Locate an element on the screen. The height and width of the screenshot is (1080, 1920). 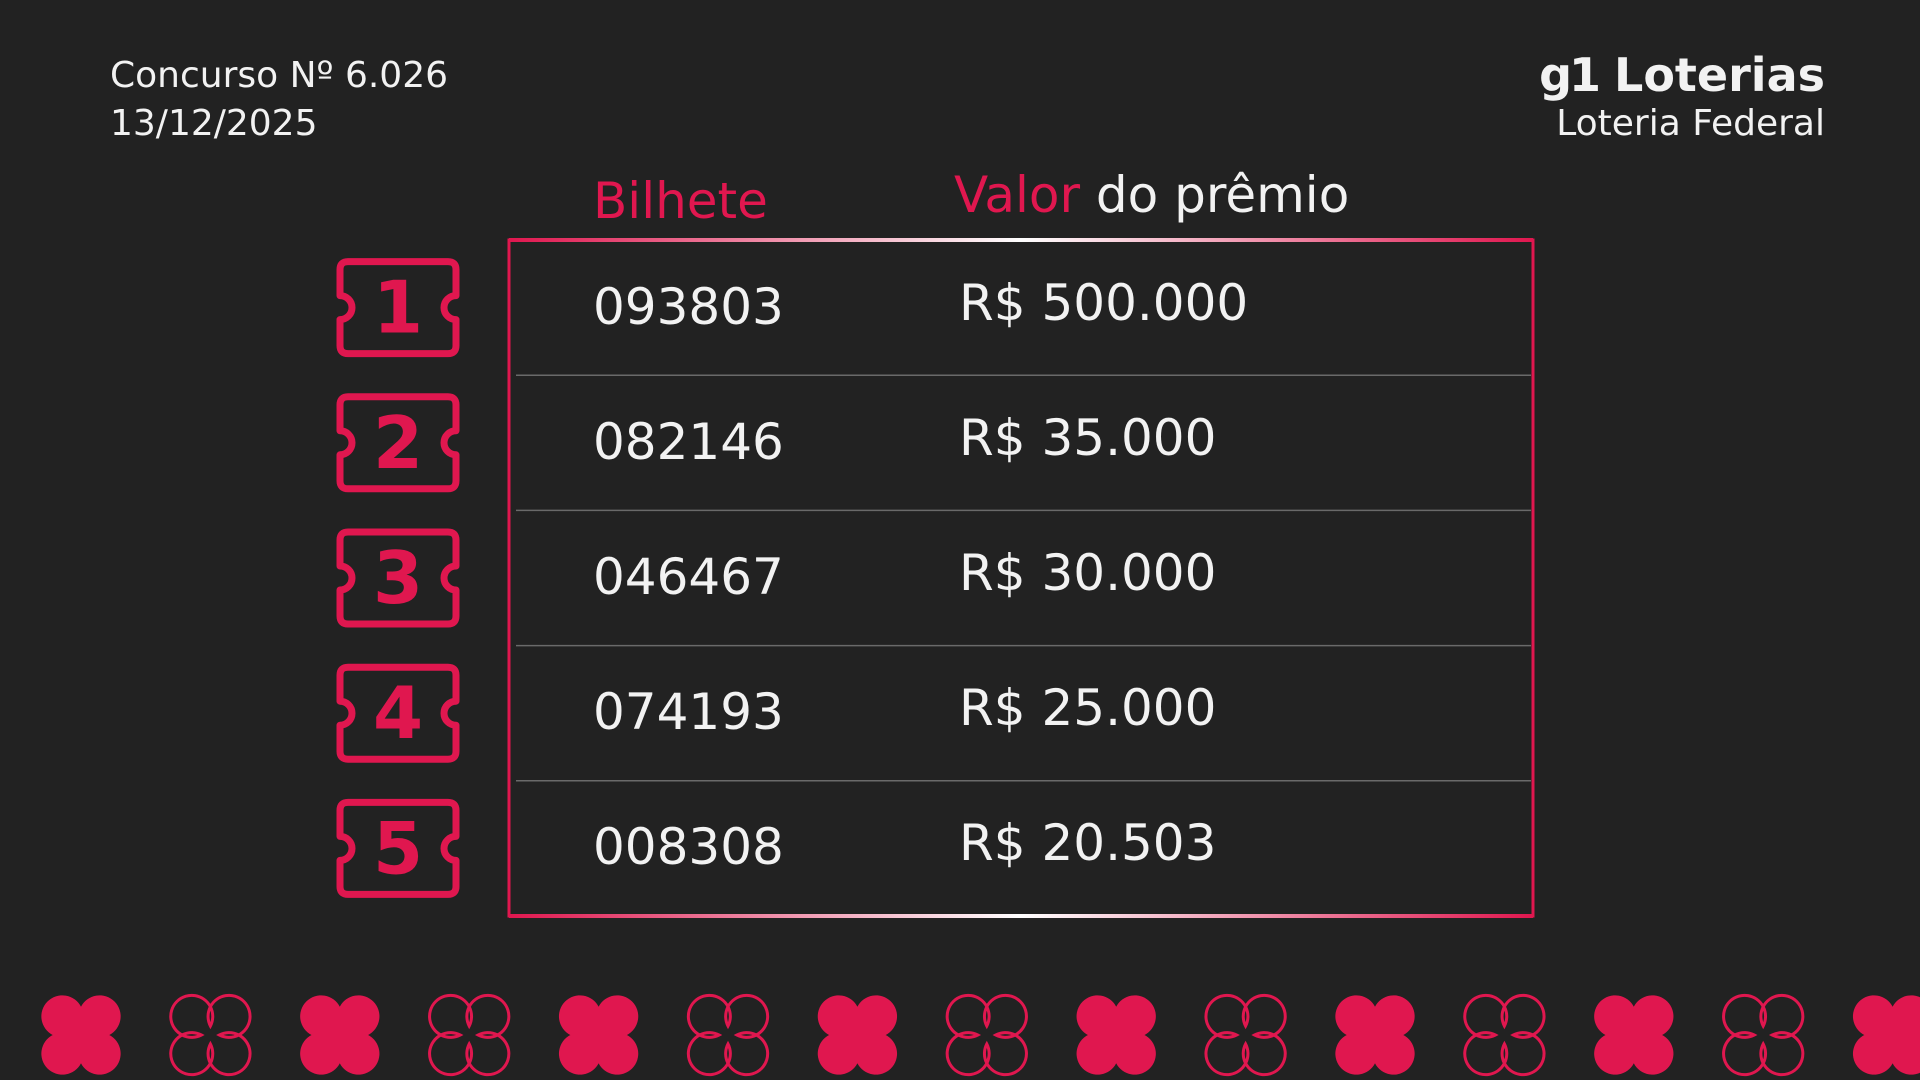
prize-header-highlight: Valor is located at coordinates (1017, 195).